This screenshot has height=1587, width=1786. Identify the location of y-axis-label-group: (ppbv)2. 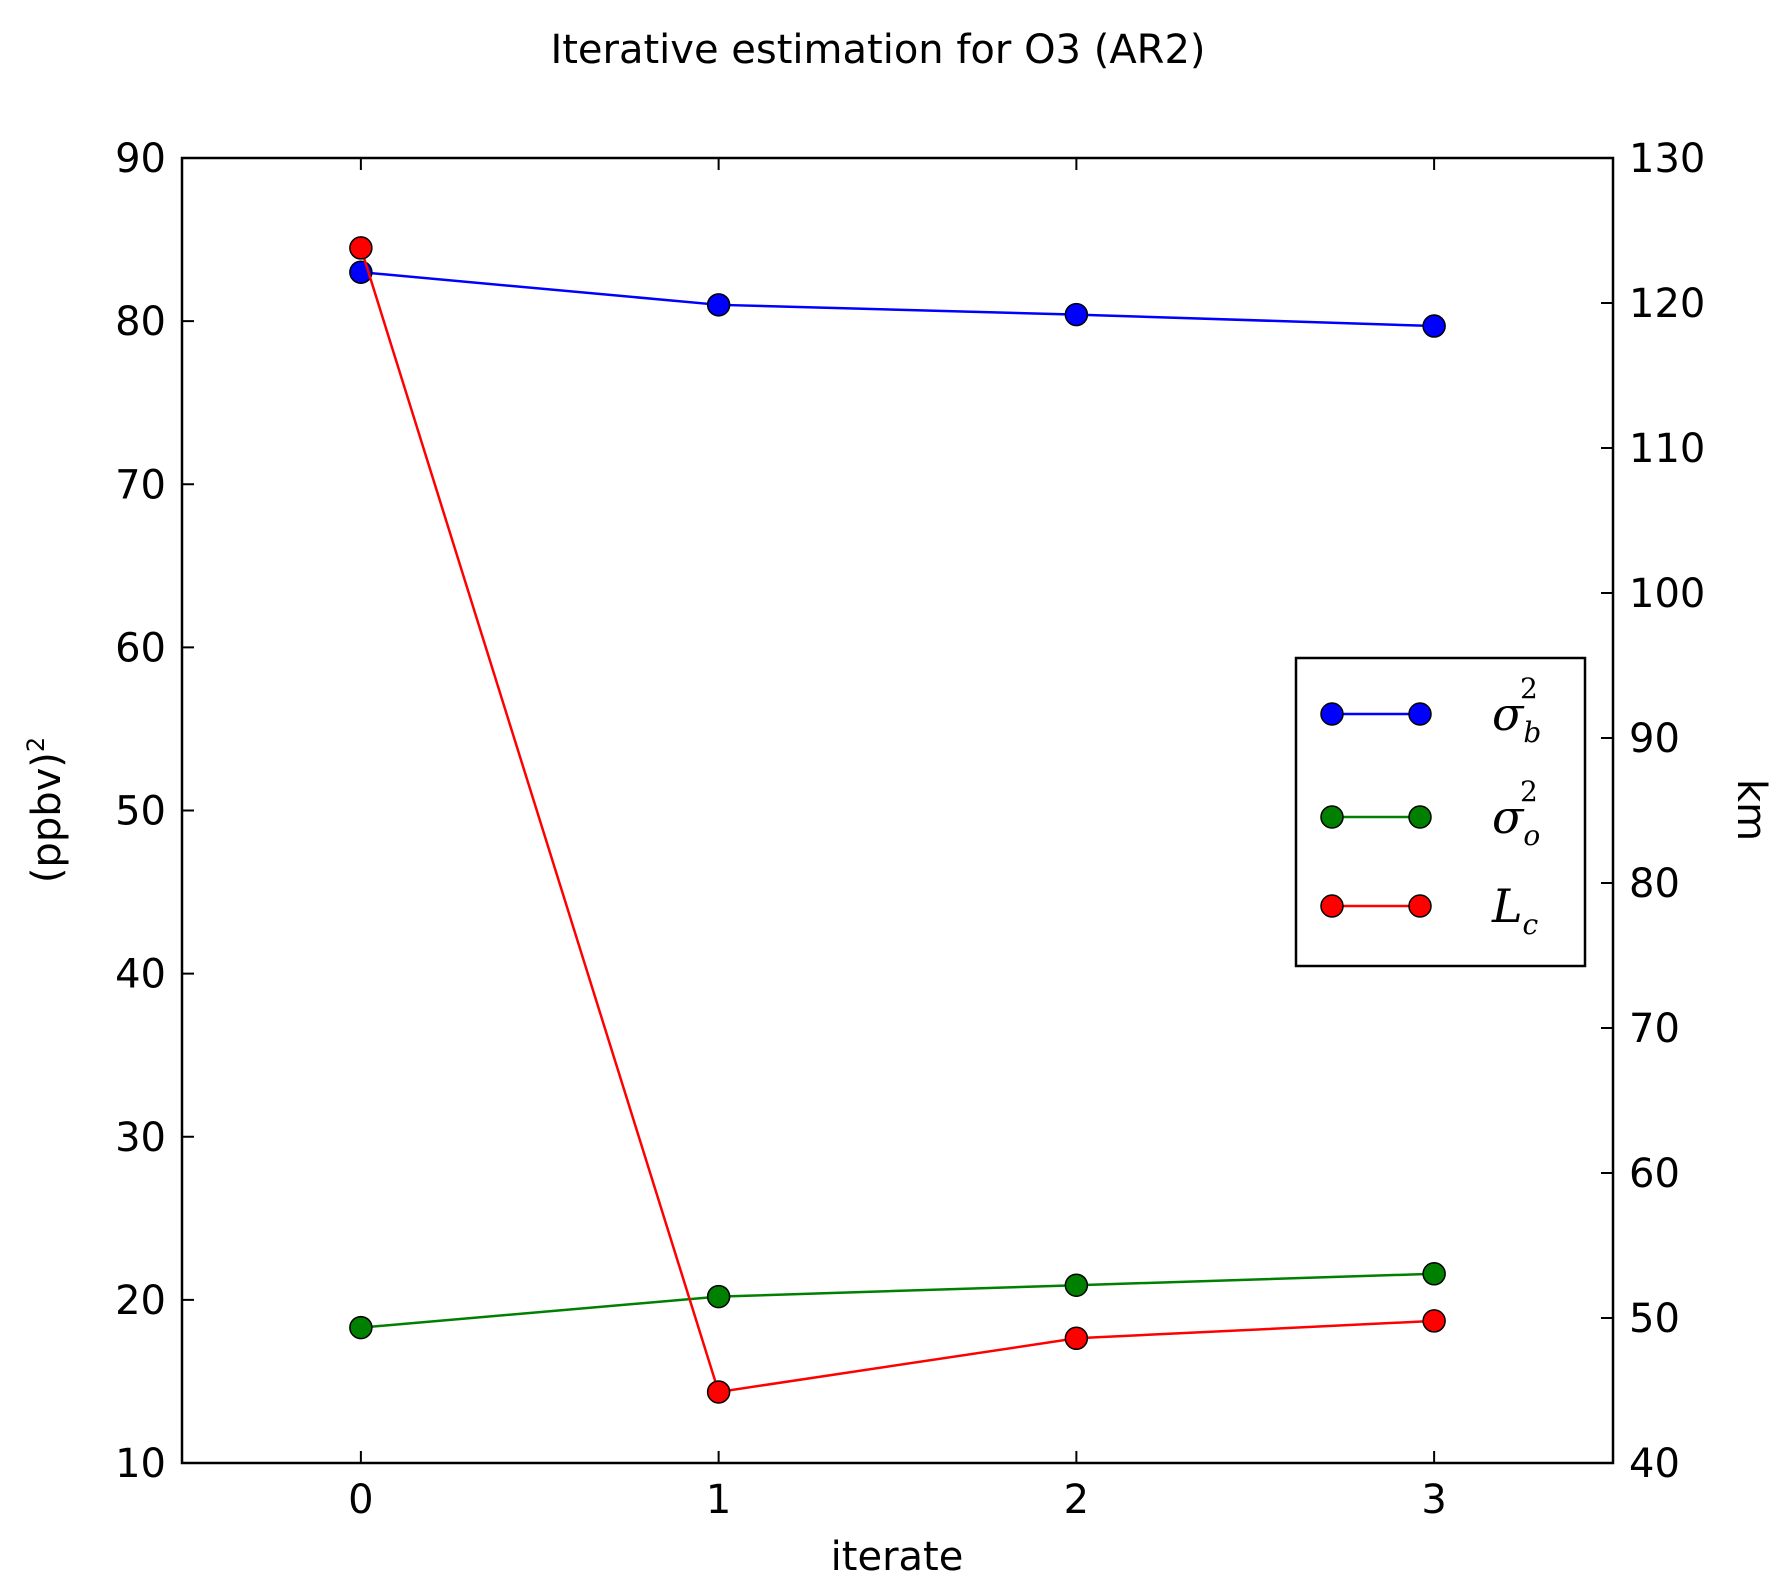
(46, 810).